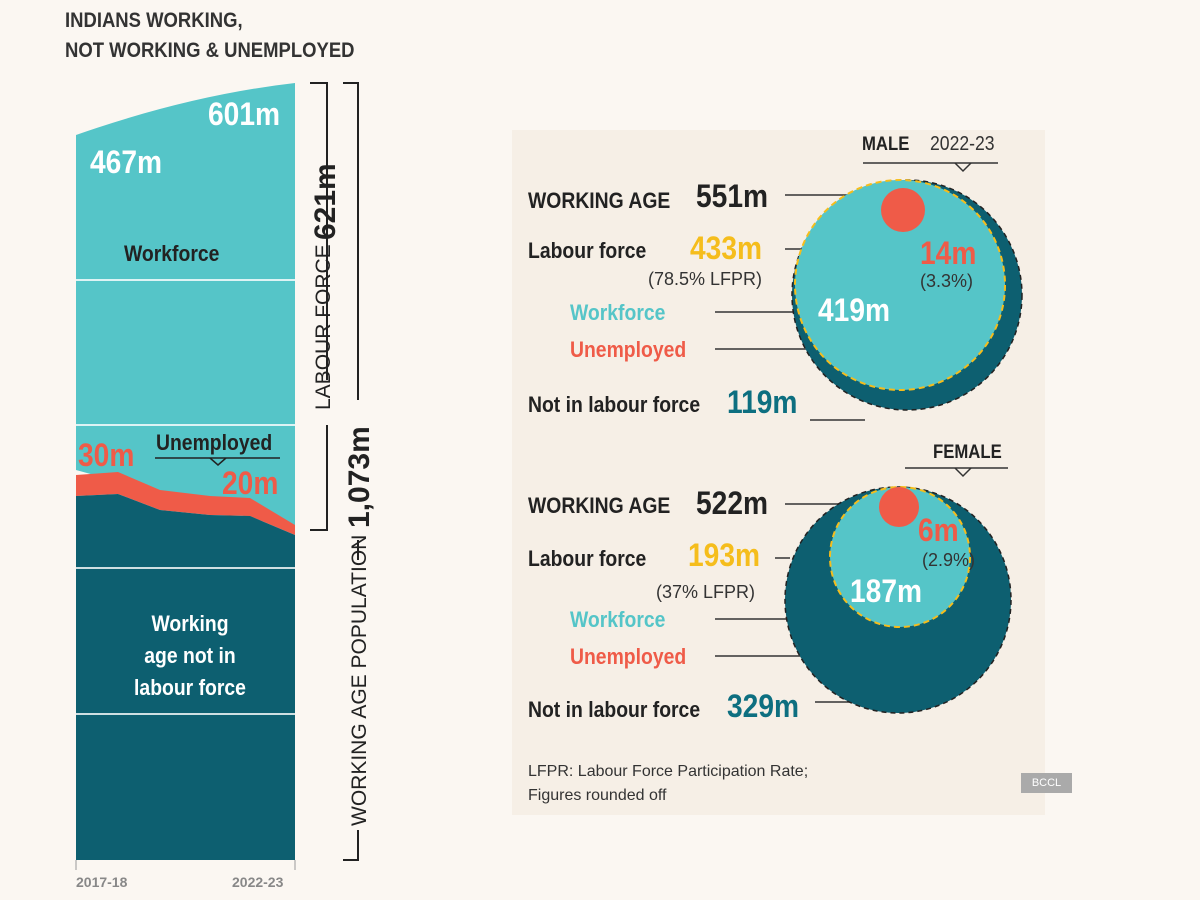  Describe the element at coordinates (618, 312) in the screenshot. I see `male-workforce-label: Workforce` at that location.